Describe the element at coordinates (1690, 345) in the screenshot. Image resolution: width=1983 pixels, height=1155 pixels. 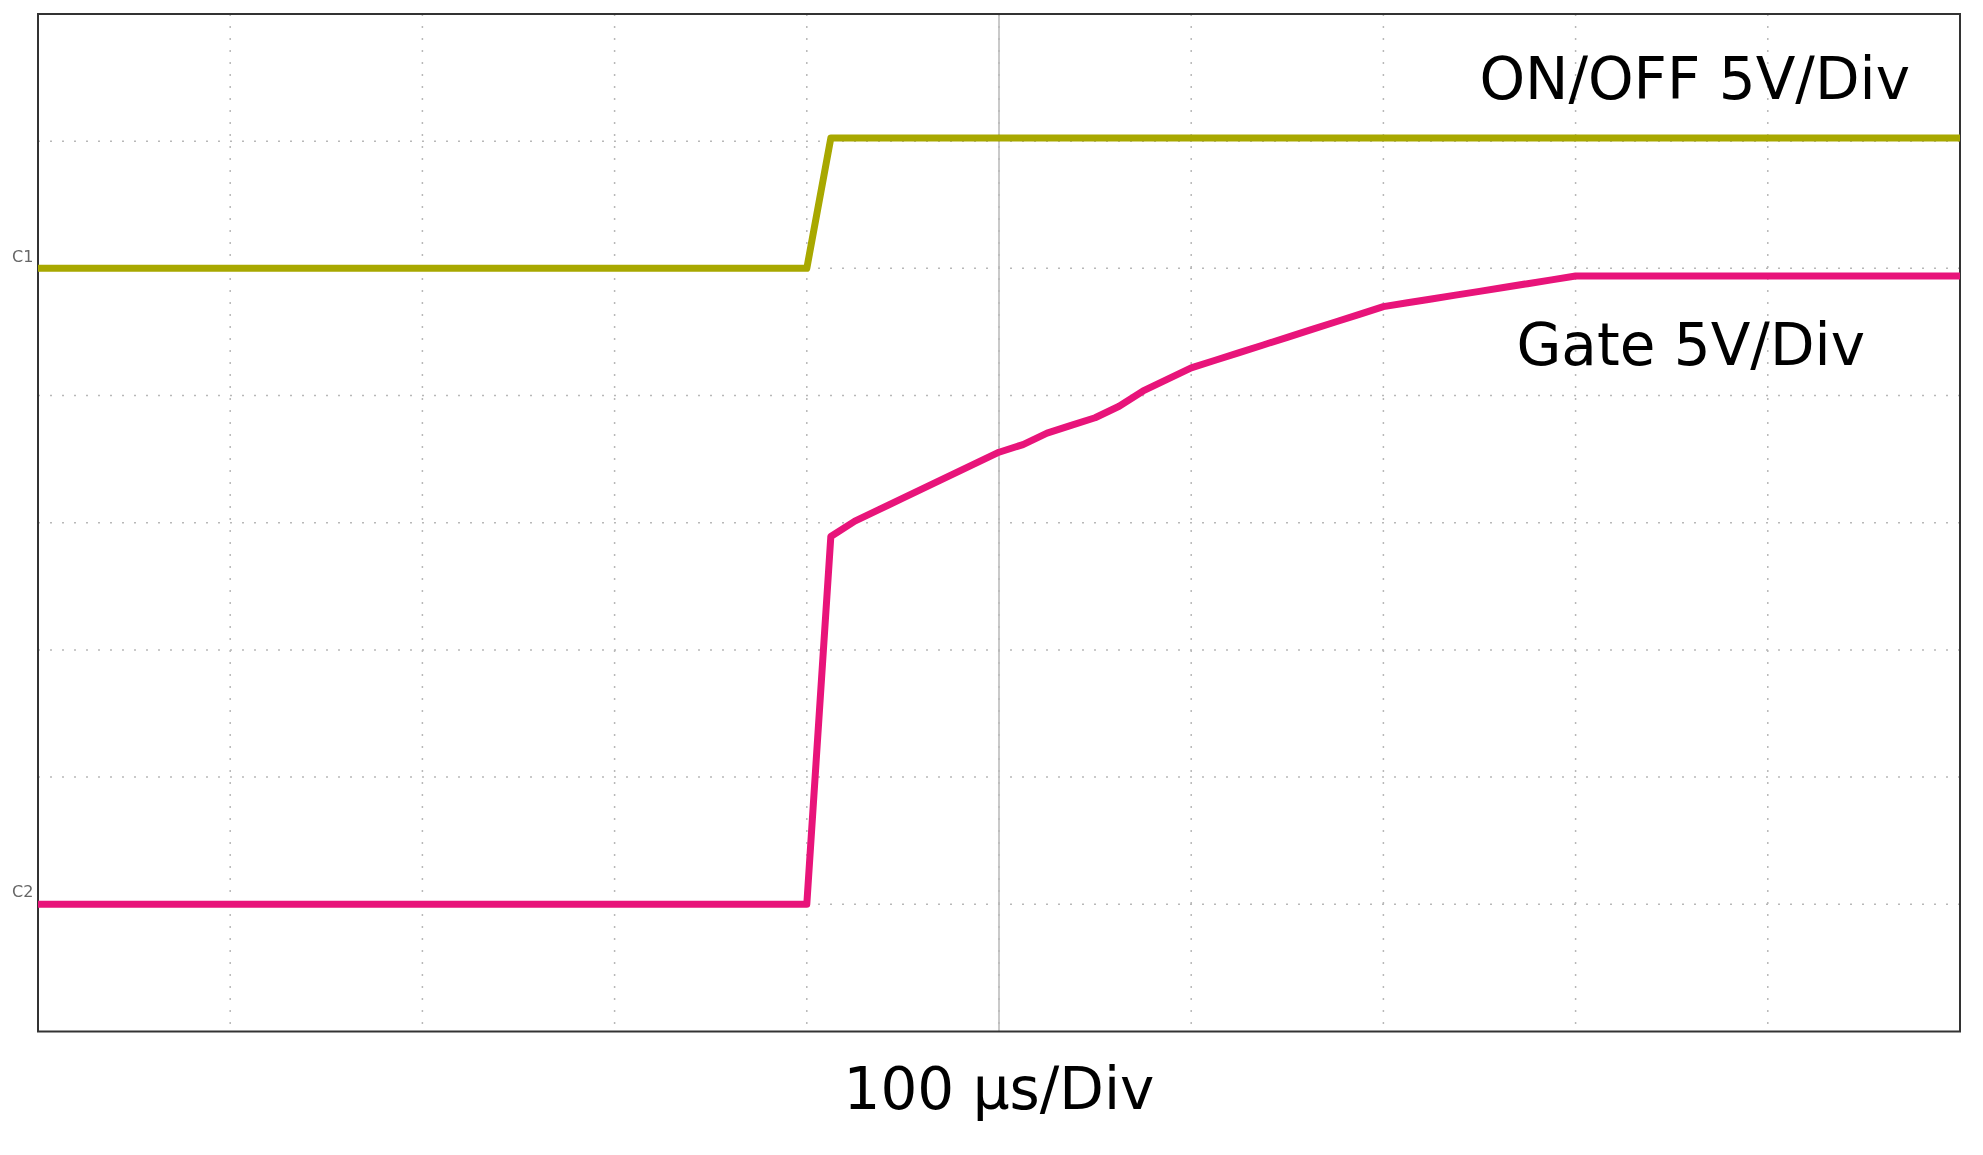
I see `series-label: Gate 5V/Div` at that location.